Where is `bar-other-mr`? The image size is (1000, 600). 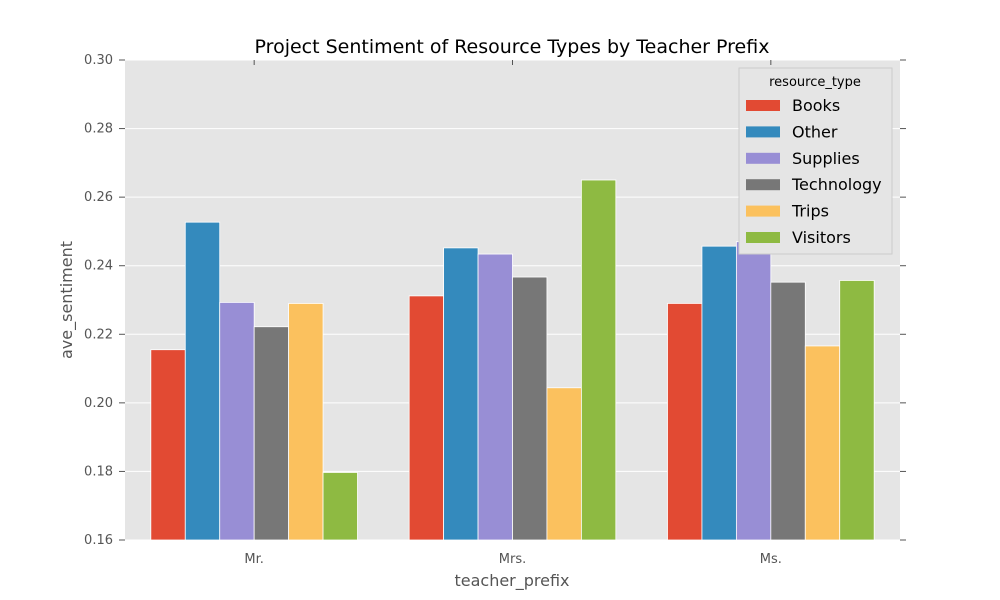
bar-other-mr is located at coordinates (202, 381).